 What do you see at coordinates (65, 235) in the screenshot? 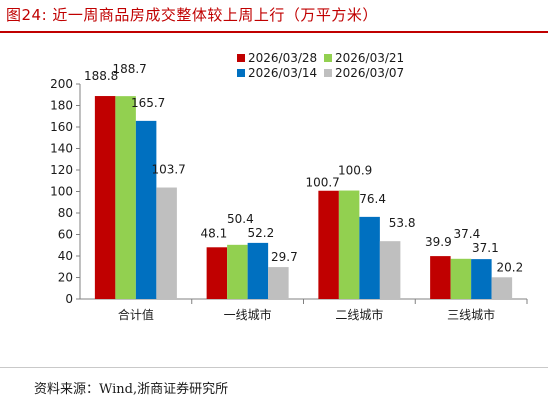
I see `y-tick-label: 60` at bounding box center [65, 235].